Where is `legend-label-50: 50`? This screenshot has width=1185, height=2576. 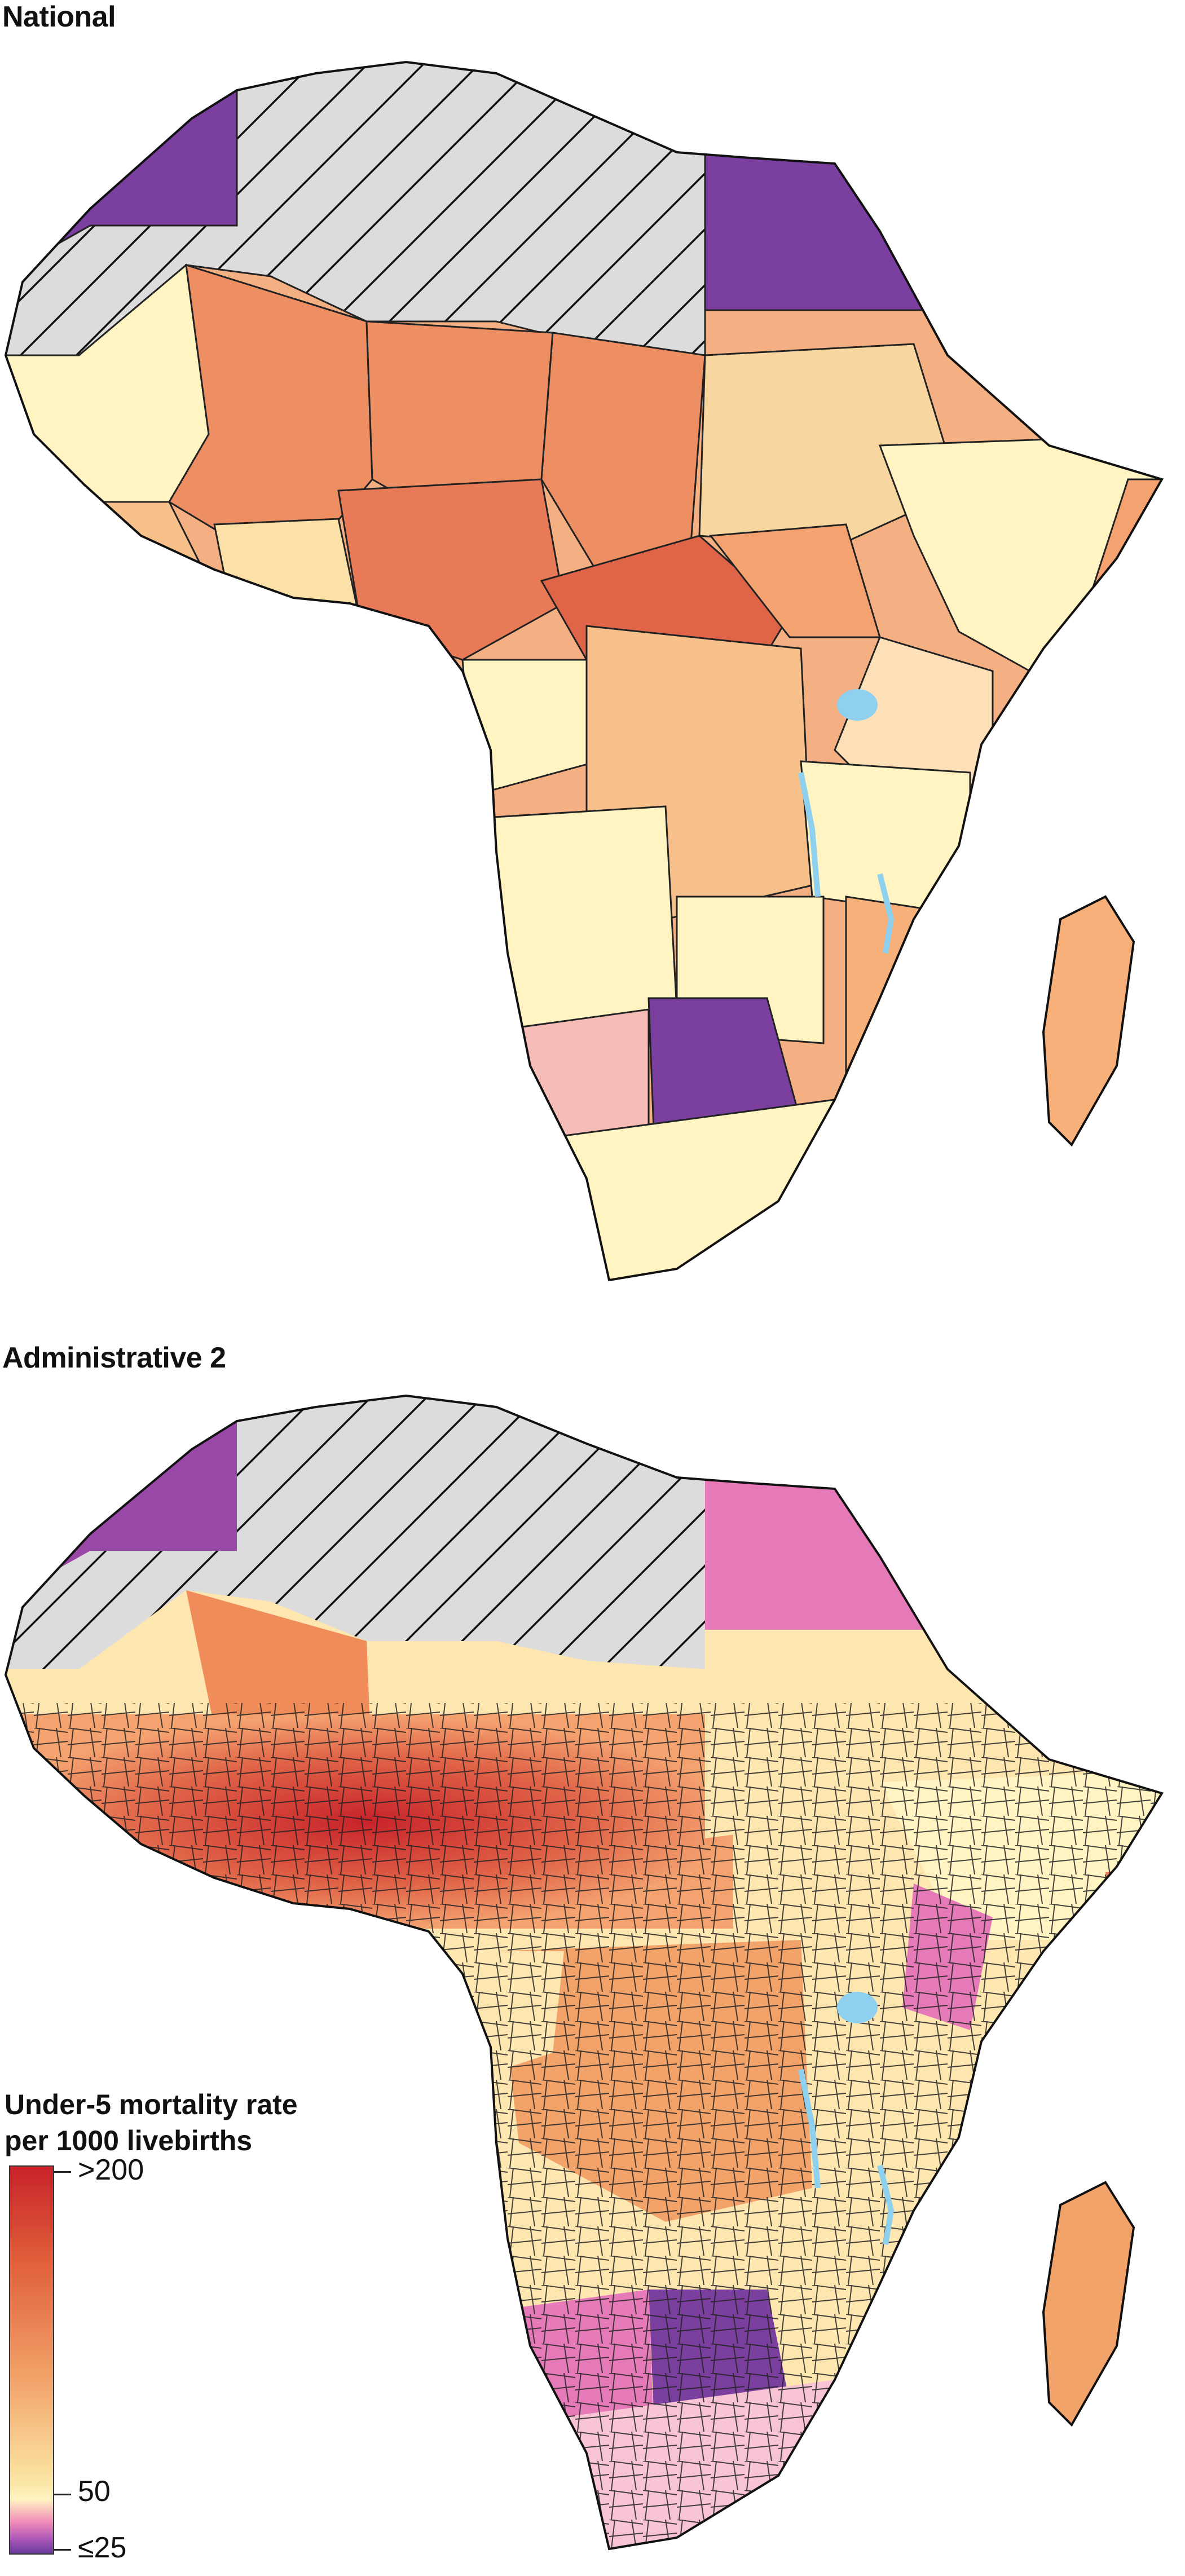
legend-label-50: 50 is located at coordinates (94, 2491).